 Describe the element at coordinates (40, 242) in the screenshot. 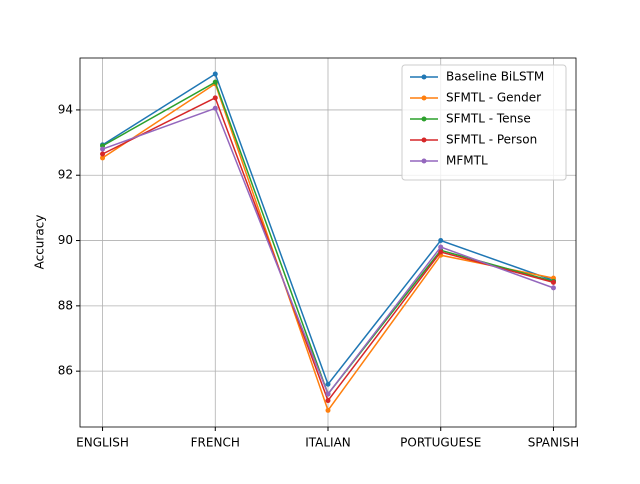

I see `y-axis-label: Accuracy` at that location.